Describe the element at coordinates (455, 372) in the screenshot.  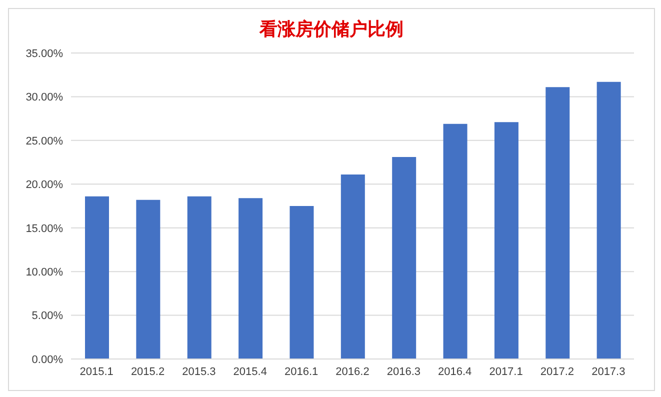
I see `x-tick-label: 2016.4` at that location.